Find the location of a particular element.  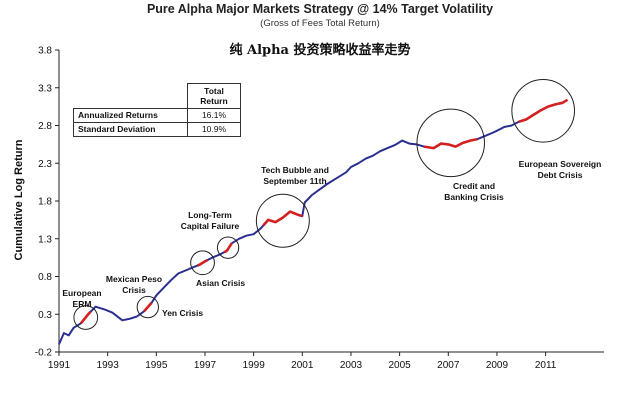

x-tick-label: 2011 is located at coordinates (546, 365).